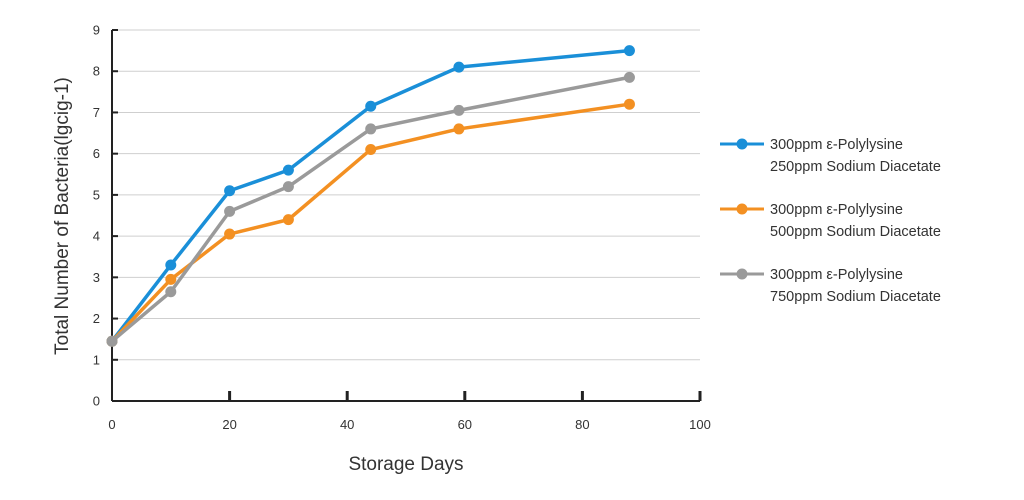 The image size is (1024, 500). Describe the element at coordinates (96, 401) in the screenshot. I see `y-tick-label: 0` at that location.